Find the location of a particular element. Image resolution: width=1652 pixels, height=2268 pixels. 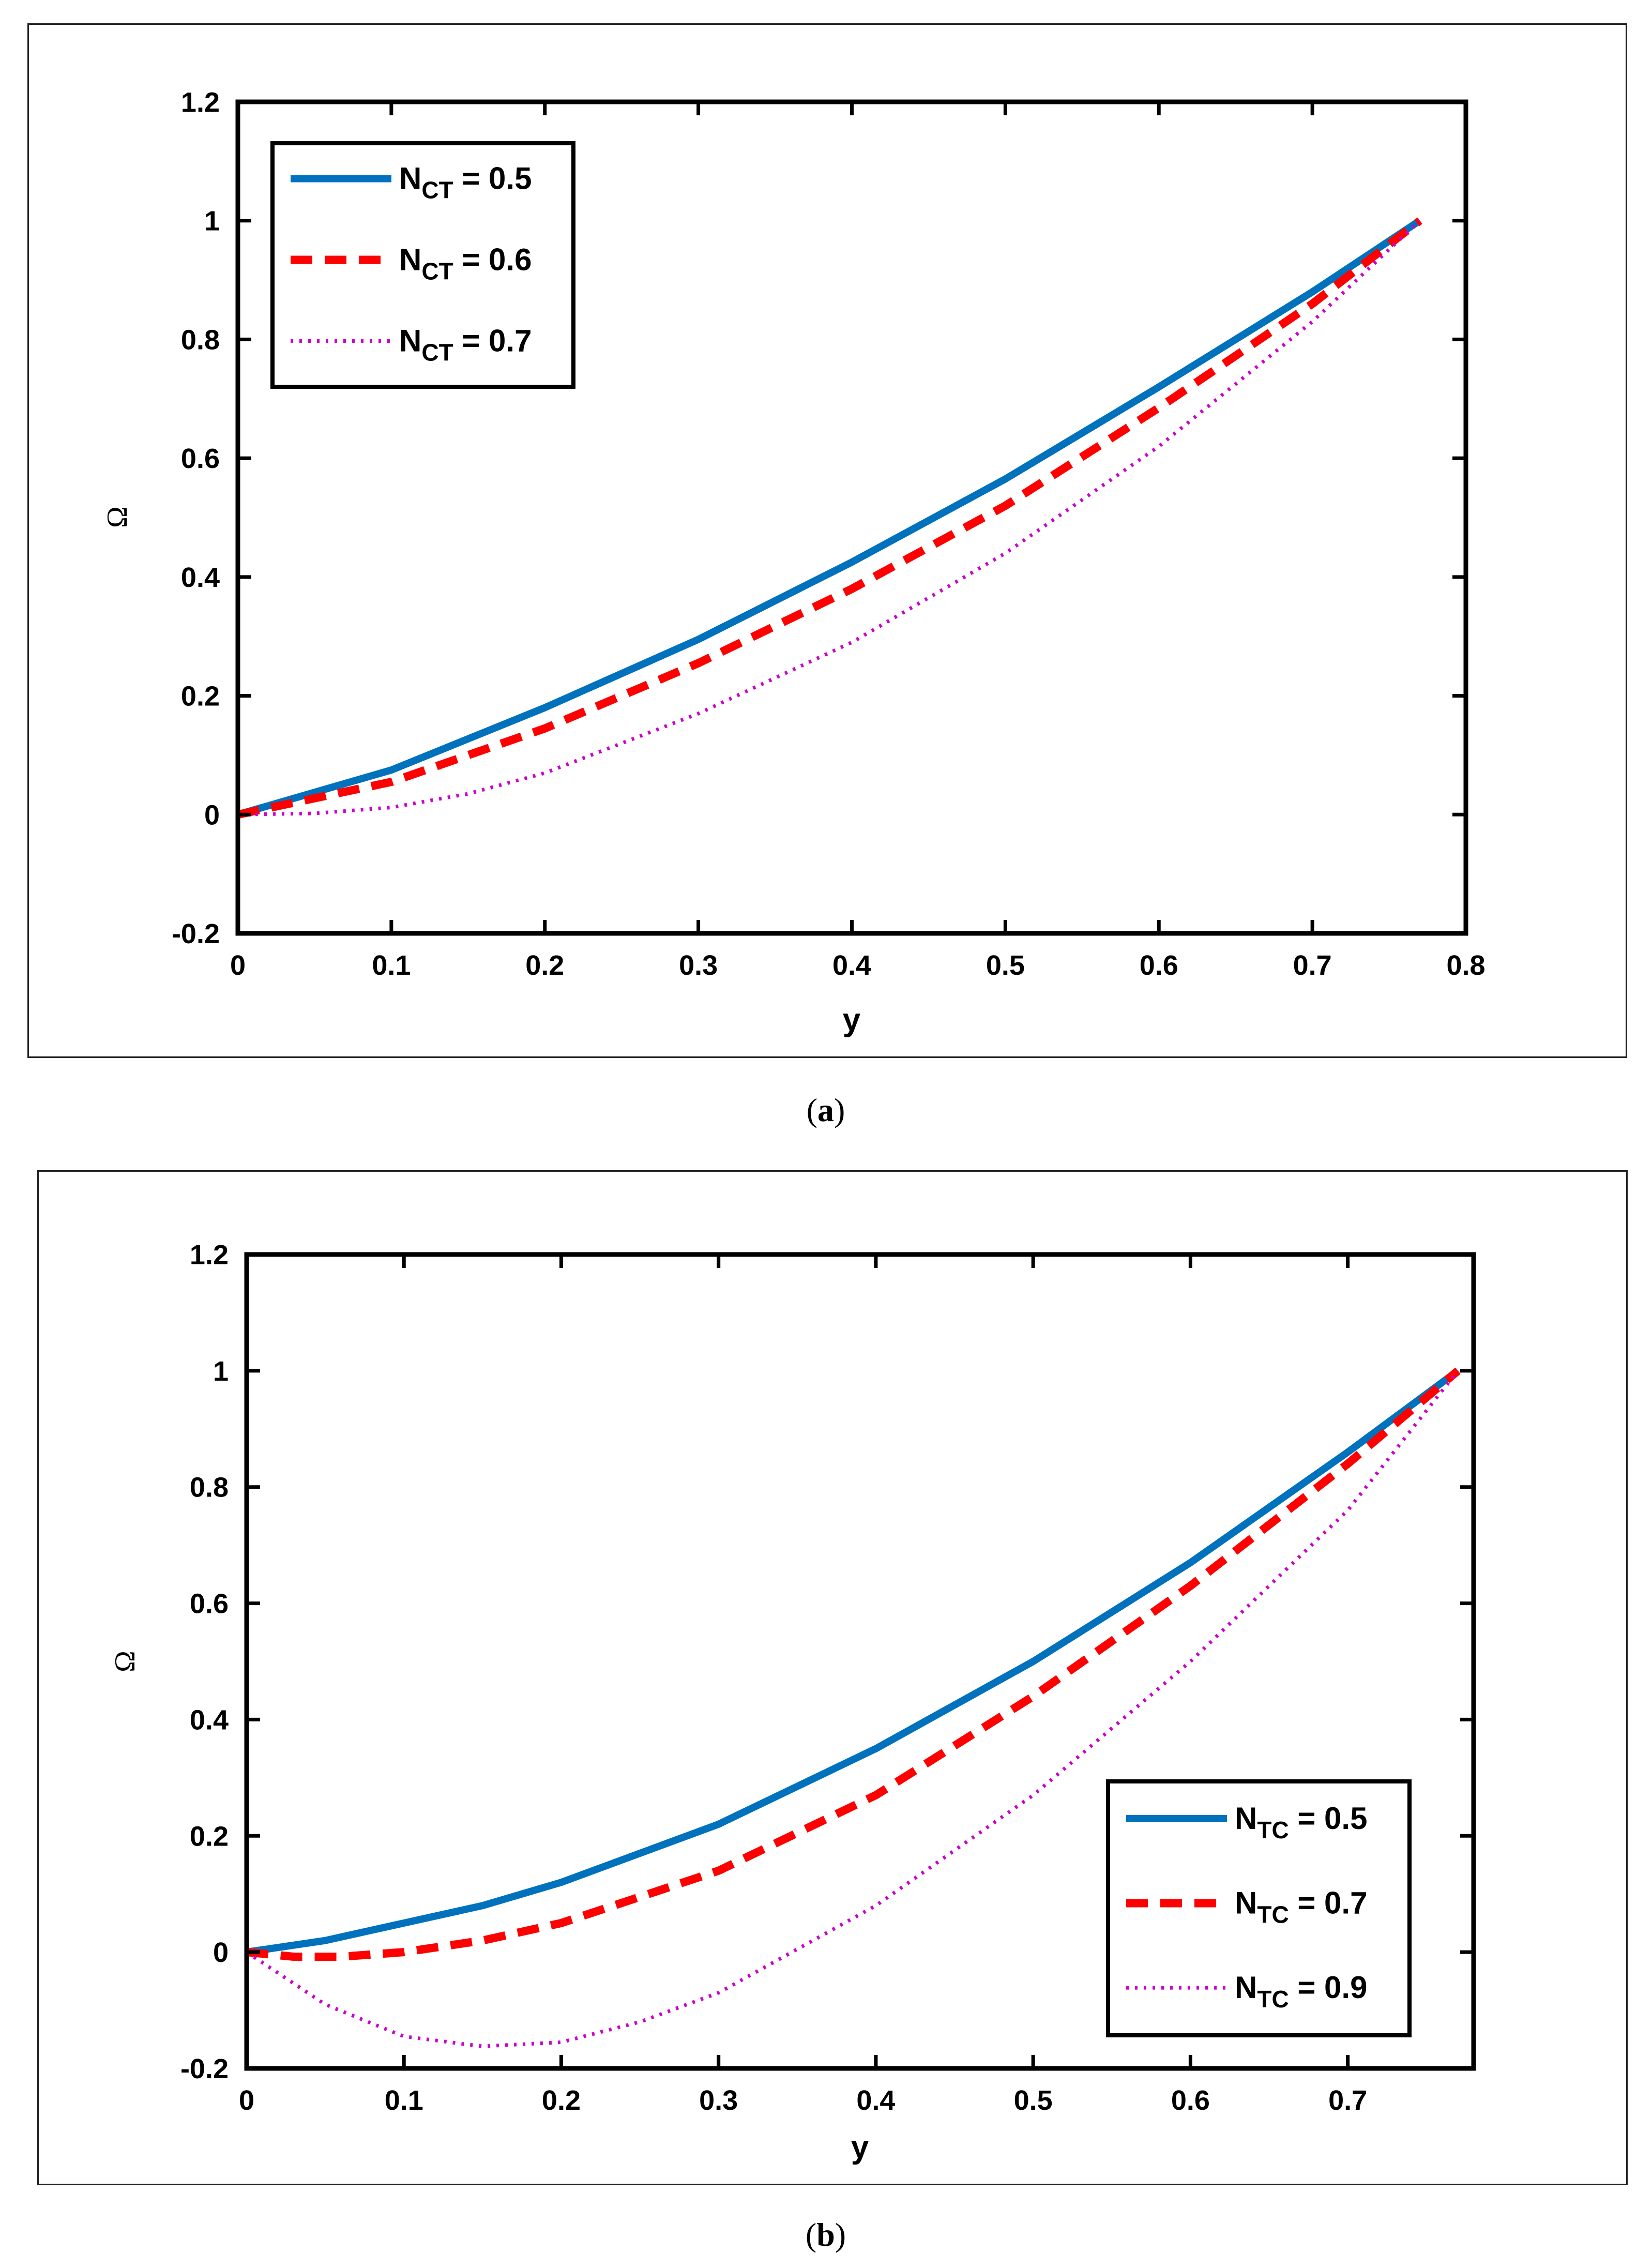

caption-a-open: ( is located at coordinates (811, 1110).